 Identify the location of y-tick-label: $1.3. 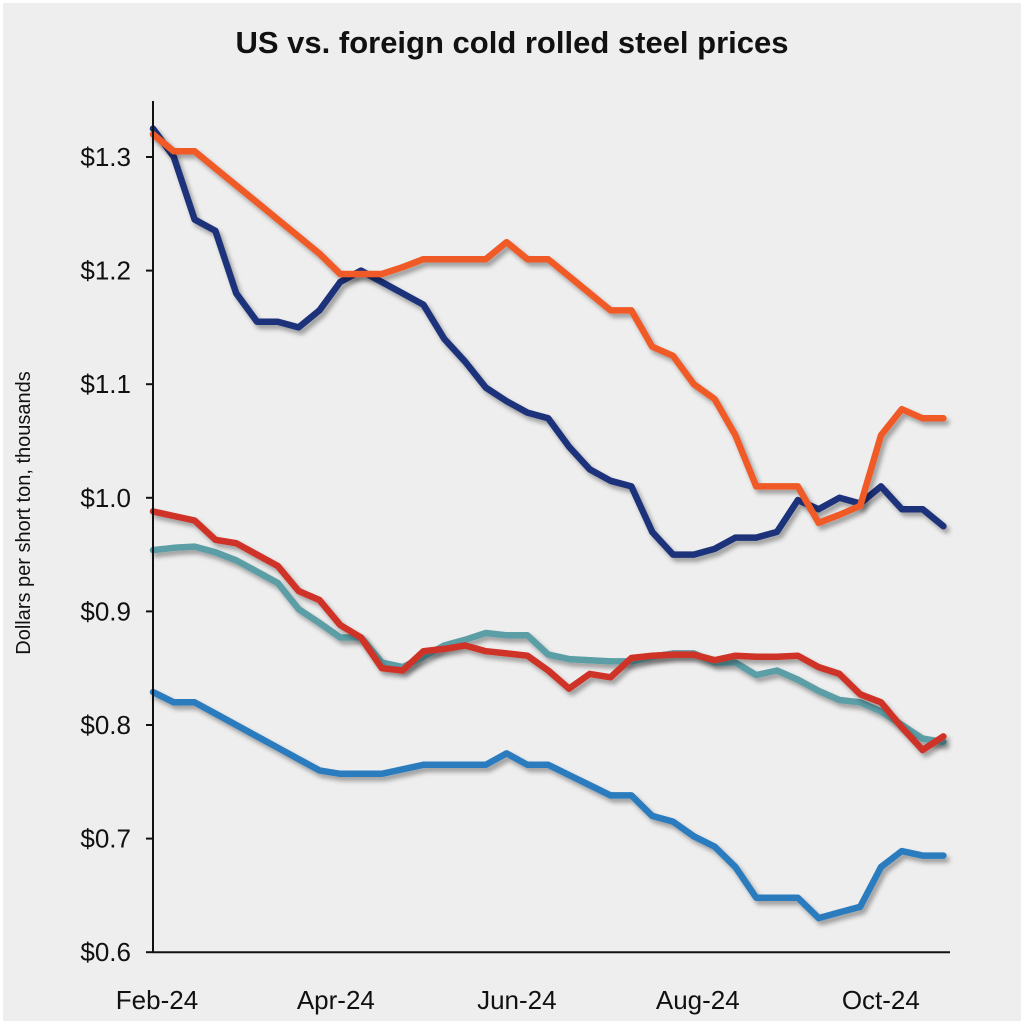
(105, 157).